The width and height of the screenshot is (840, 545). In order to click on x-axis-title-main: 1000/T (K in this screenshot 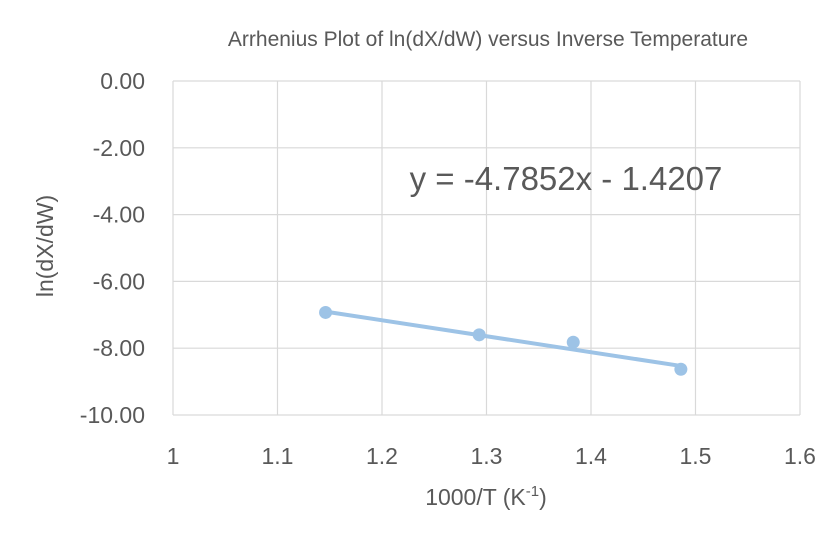, I will do `click(475, 497)`.